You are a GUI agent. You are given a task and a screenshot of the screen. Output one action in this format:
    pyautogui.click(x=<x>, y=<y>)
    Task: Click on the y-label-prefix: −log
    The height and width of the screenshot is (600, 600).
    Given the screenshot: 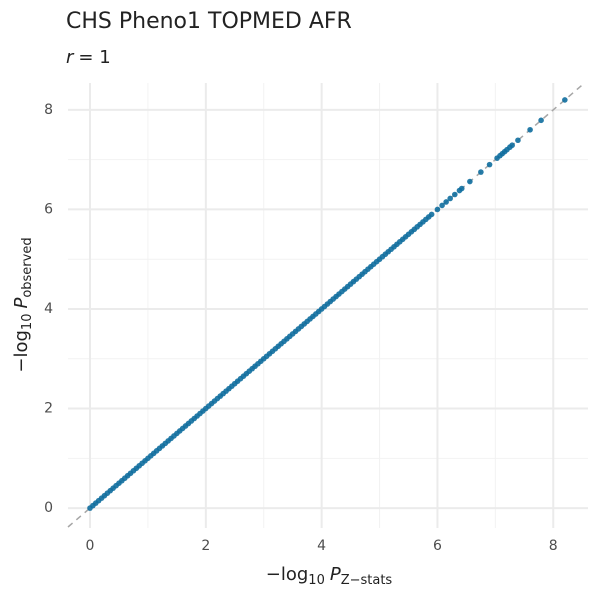 What is the action you would take?
    pyautogui.click(x=21, y=351)
    